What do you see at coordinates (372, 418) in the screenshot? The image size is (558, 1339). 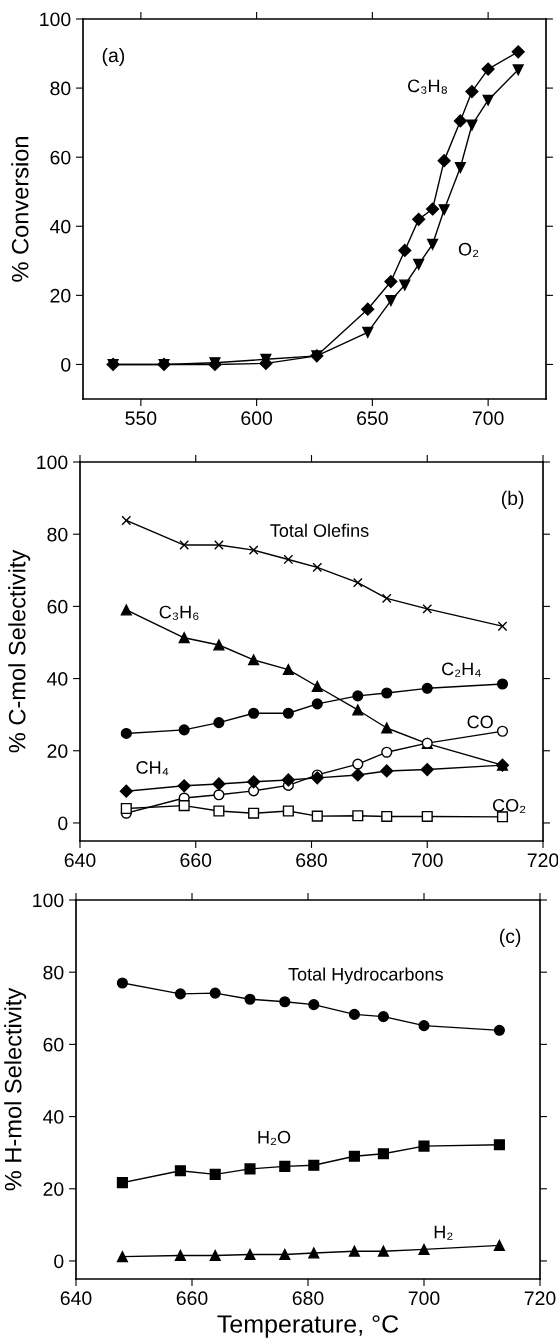 I see `x-tick-label: 650` at bounding box center [372, 418].